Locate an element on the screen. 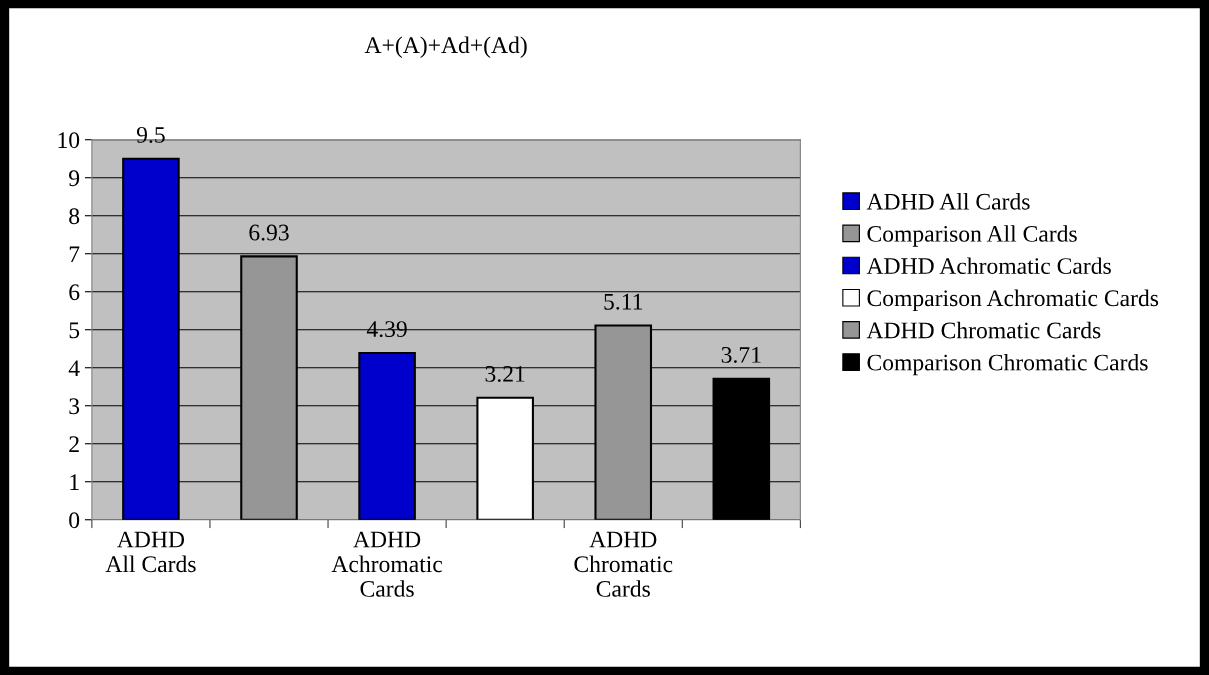 The height and width of the screenshot is (675, 1209). legend-label: Comparison All Cards is located at coordinates (972, 236).